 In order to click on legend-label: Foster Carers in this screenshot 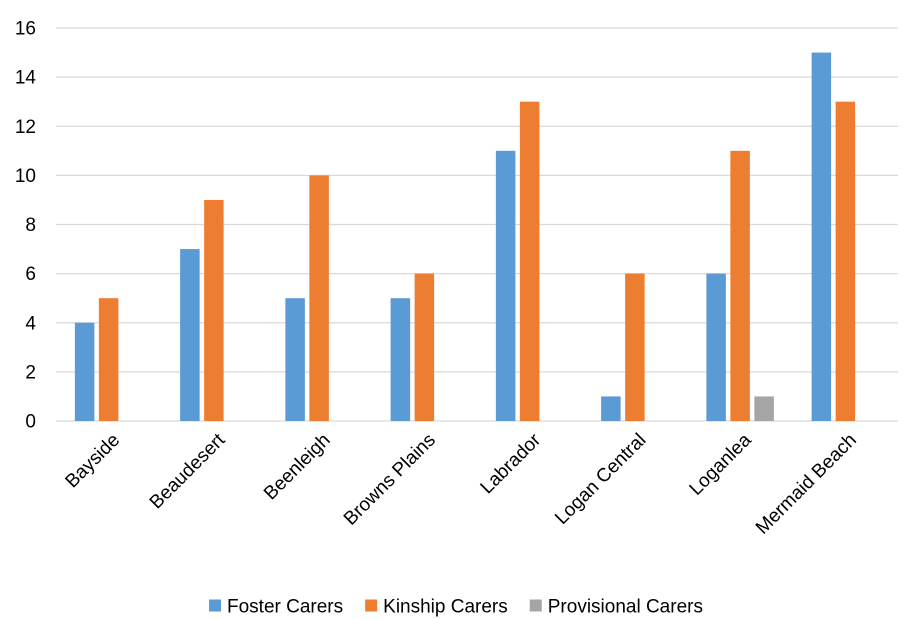, I will do `click(285, 607)`.